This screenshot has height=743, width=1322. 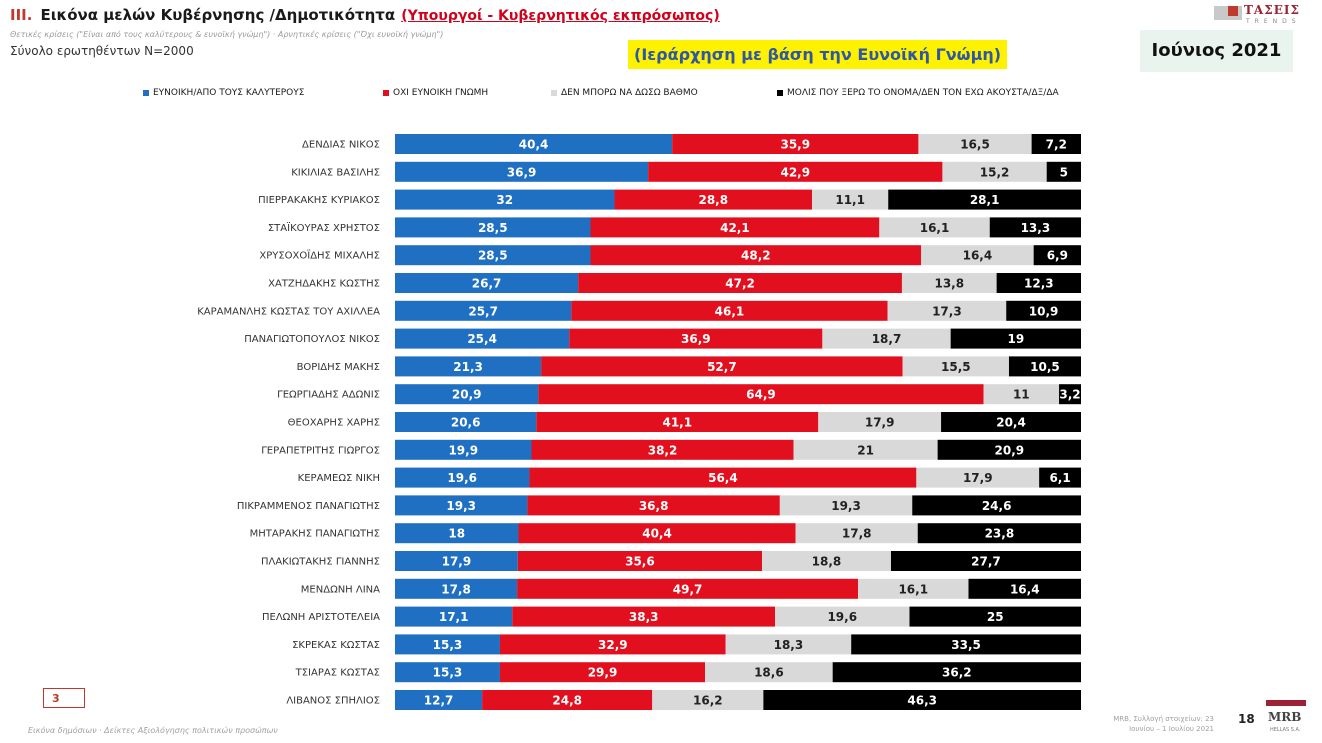 I want to click on data-label: 18, so click(x=456, y=534).